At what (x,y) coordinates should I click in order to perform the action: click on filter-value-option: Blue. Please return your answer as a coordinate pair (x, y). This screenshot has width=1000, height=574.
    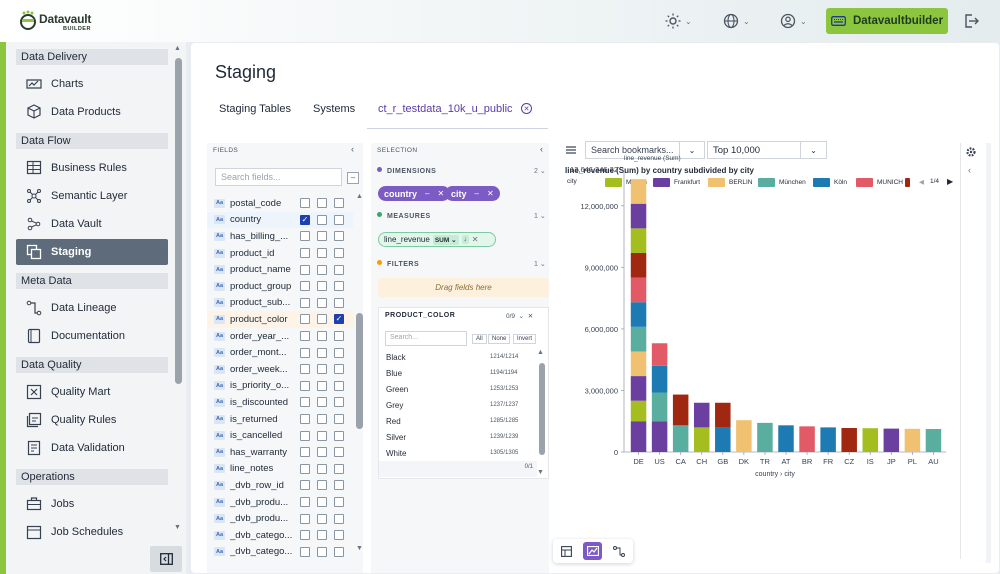
    Looking at the image, I should click on (394, 373).